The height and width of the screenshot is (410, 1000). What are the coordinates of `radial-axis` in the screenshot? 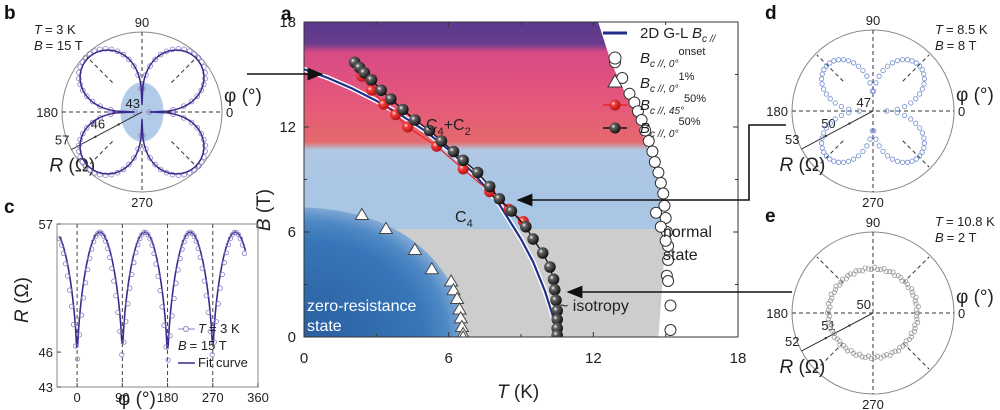 It's located at (107, 130).